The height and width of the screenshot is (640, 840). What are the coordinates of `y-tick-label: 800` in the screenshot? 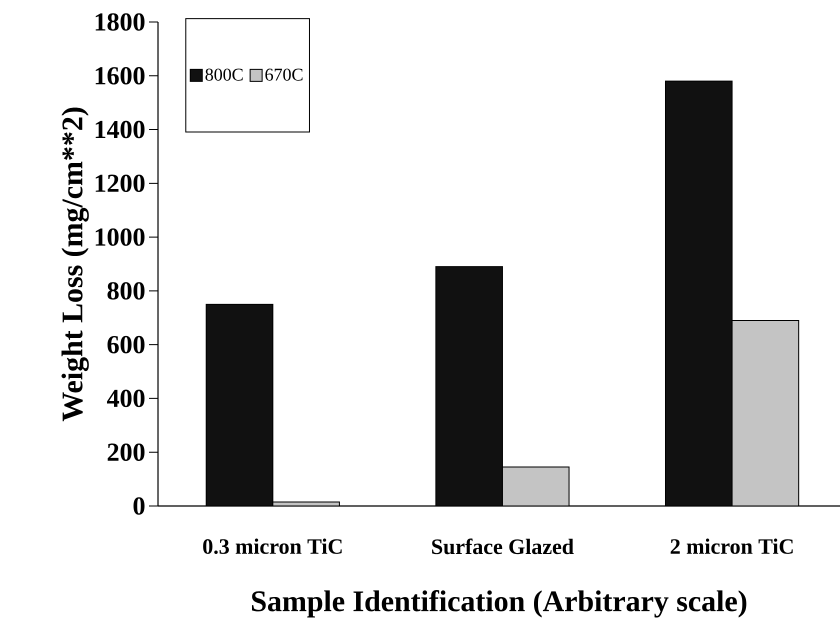 It's located at (126, 291).